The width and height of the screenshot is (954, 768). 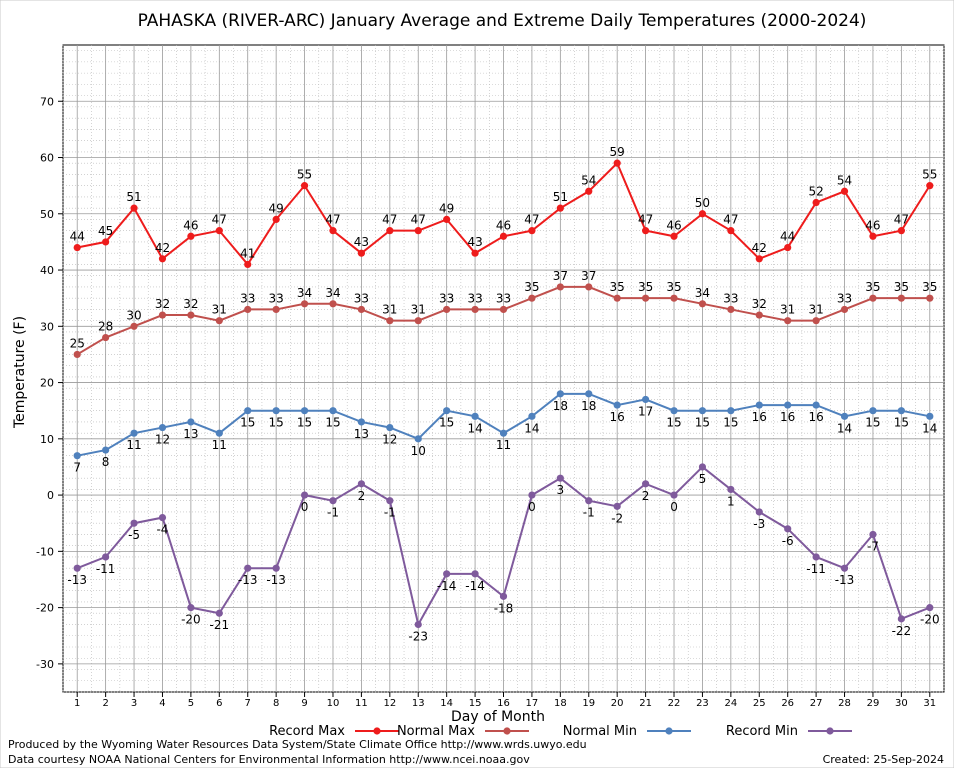 I want to click on x-tick-label: 15, so click(x=475, y=703).